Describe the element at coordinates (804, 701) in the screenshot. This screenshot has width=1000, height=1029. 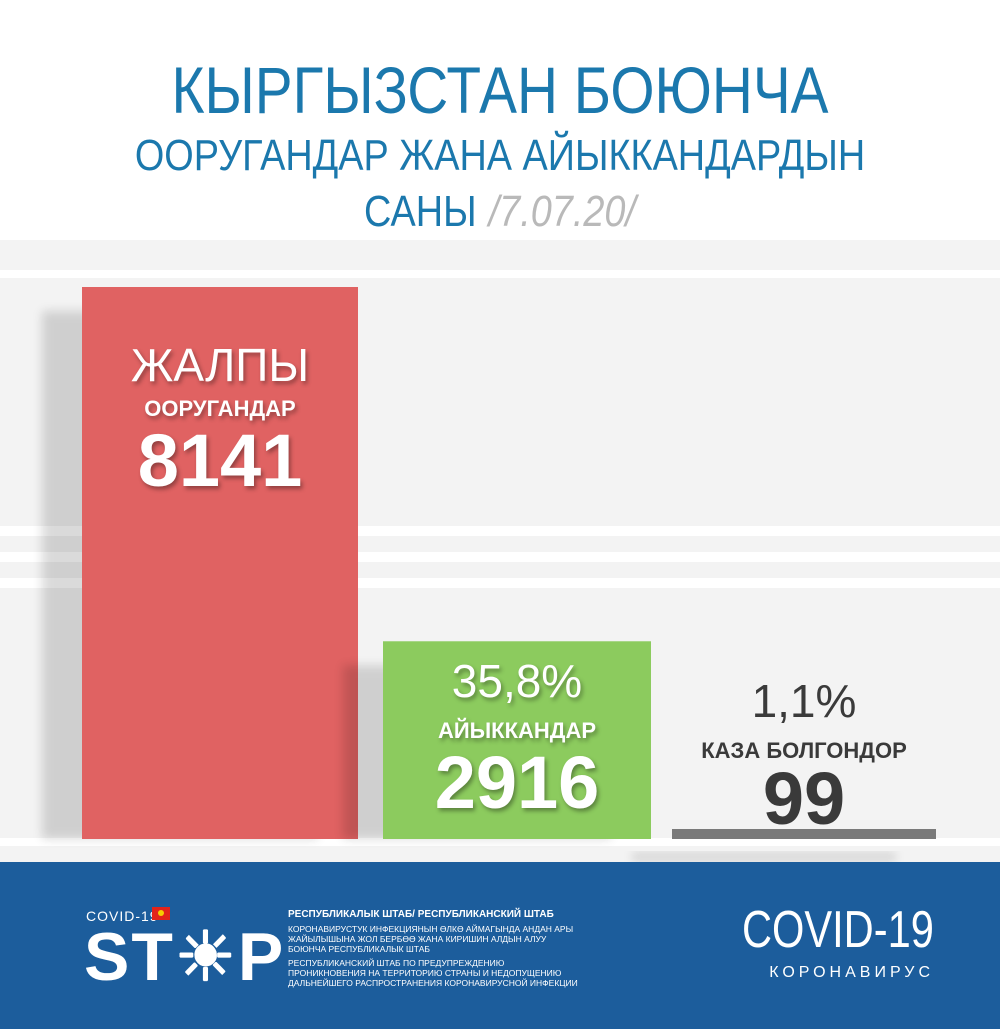
I see `bar-3-top-label: 1,1%` at that location.